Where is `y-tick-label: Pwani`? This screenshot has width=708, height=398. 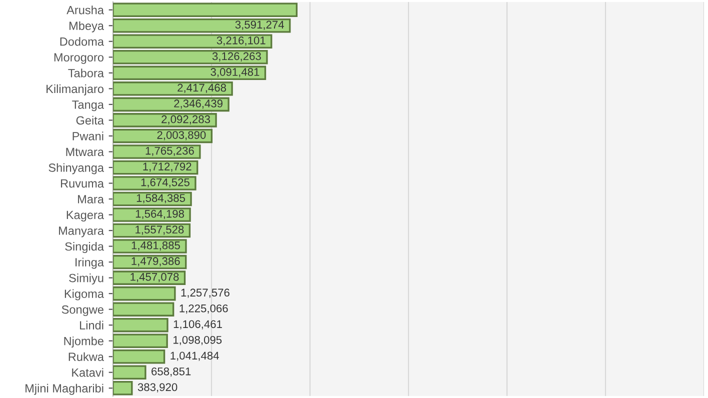 y-tick-label: Pwani is located at coordinates (88, 136).